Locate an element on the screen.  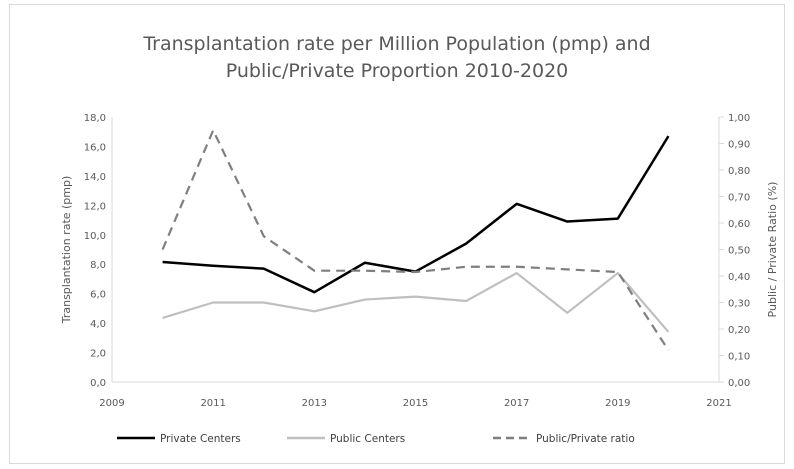
y2-tick-label: 0,90 is located at coordinates (739, 145).